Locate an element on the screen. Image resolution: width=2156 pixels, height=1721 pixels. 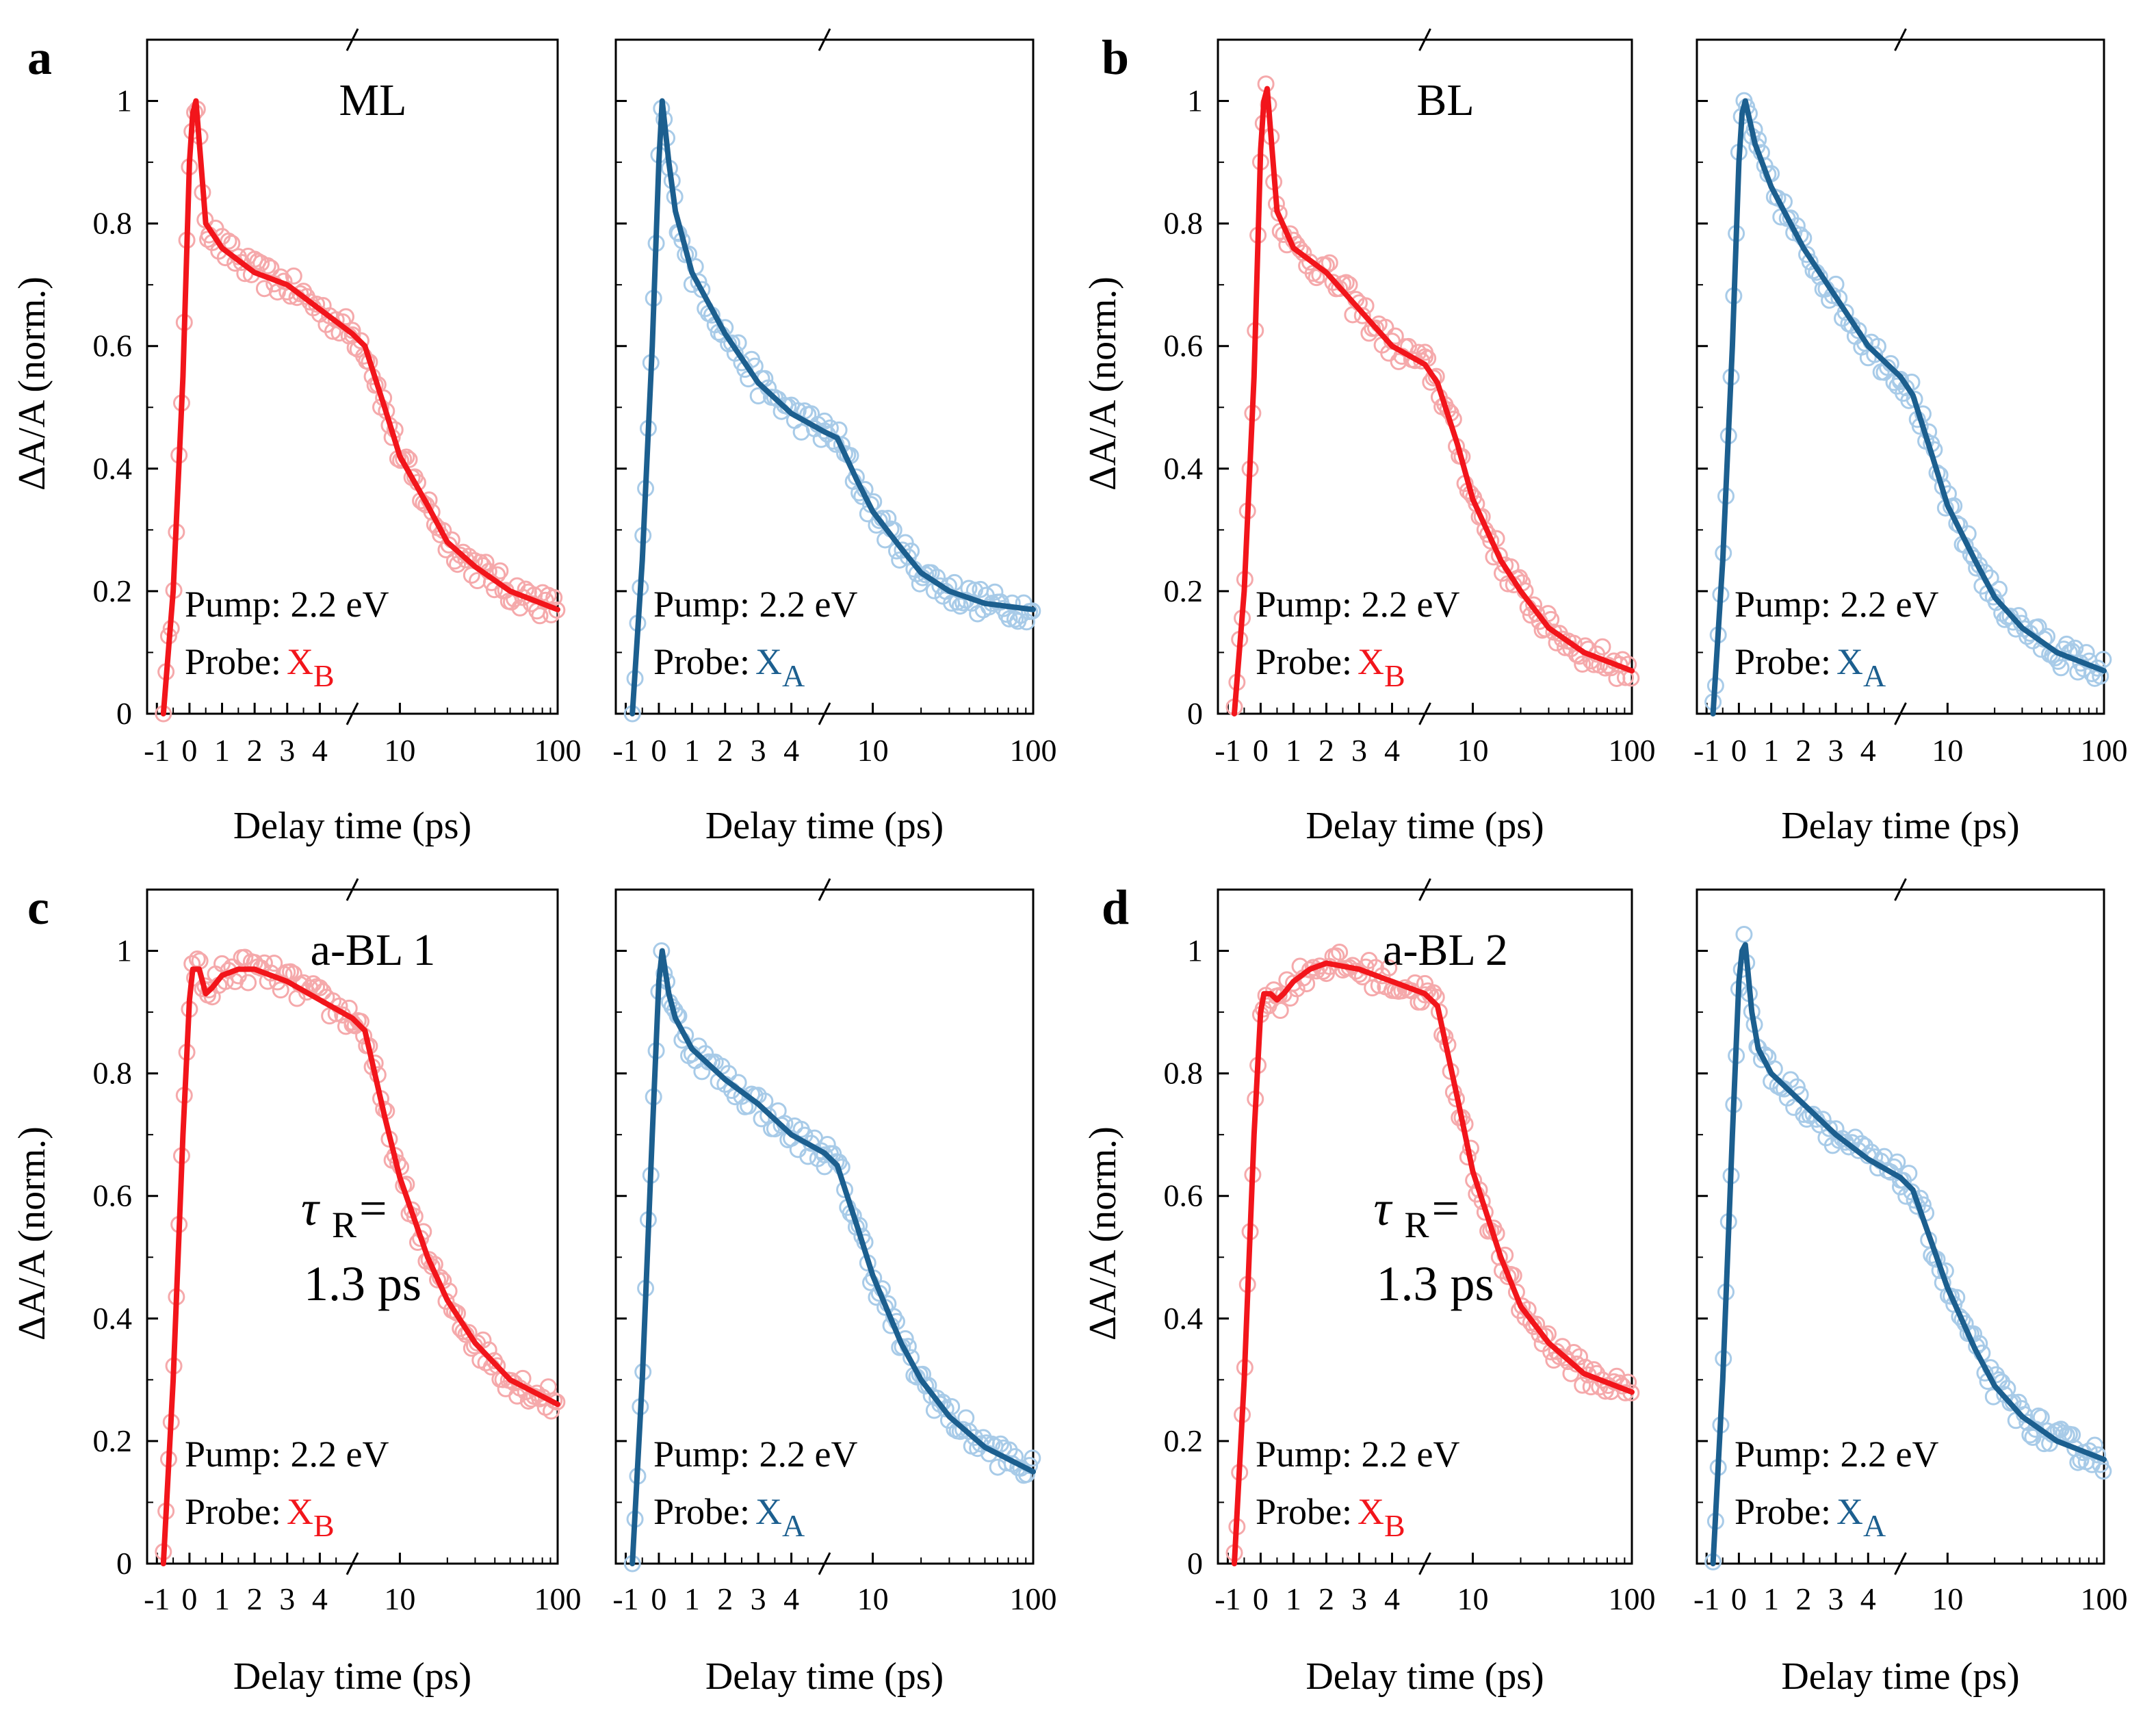
tau-symbol: τ is located at coordinates (1383, 1208).